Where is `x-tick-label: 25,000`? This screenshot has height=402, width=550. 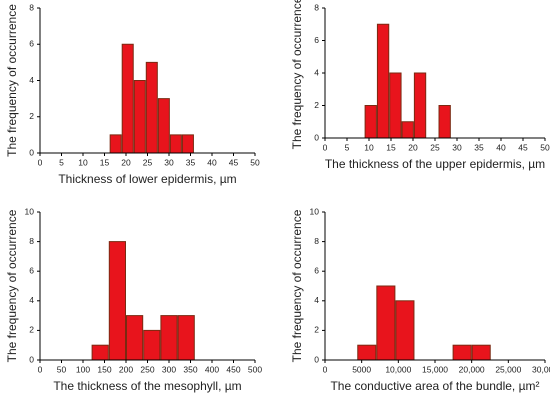 x-tick-label: 25,000 is located at coordinates (508, 369).